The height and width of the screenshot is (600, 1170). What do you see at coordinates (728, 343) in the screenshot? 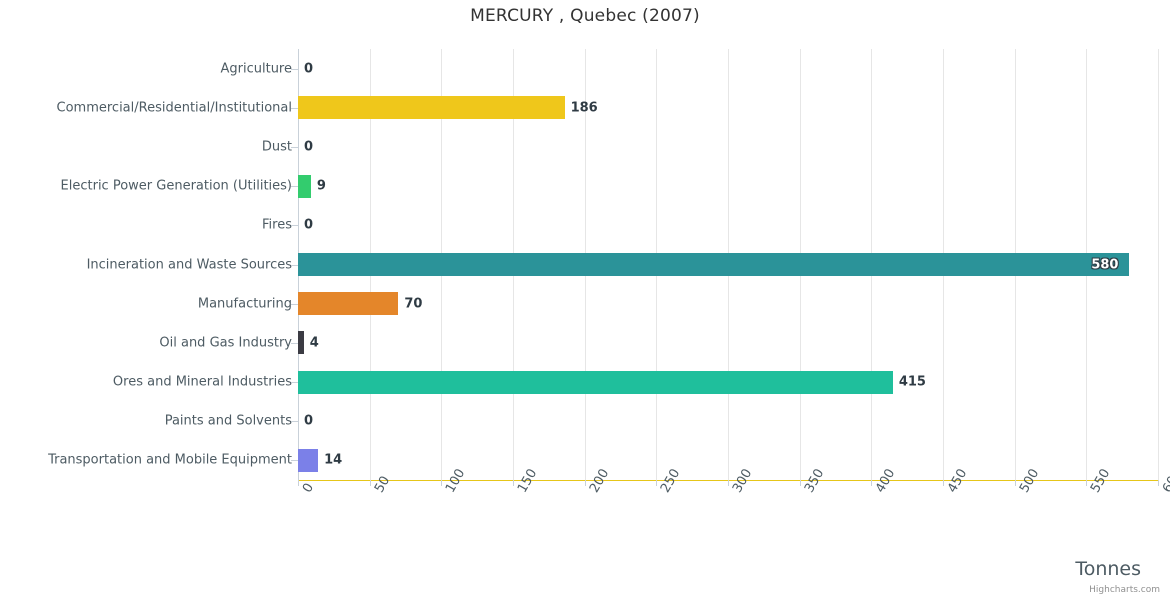
I see `bar-row: 4` at bounding box center [728, 343].